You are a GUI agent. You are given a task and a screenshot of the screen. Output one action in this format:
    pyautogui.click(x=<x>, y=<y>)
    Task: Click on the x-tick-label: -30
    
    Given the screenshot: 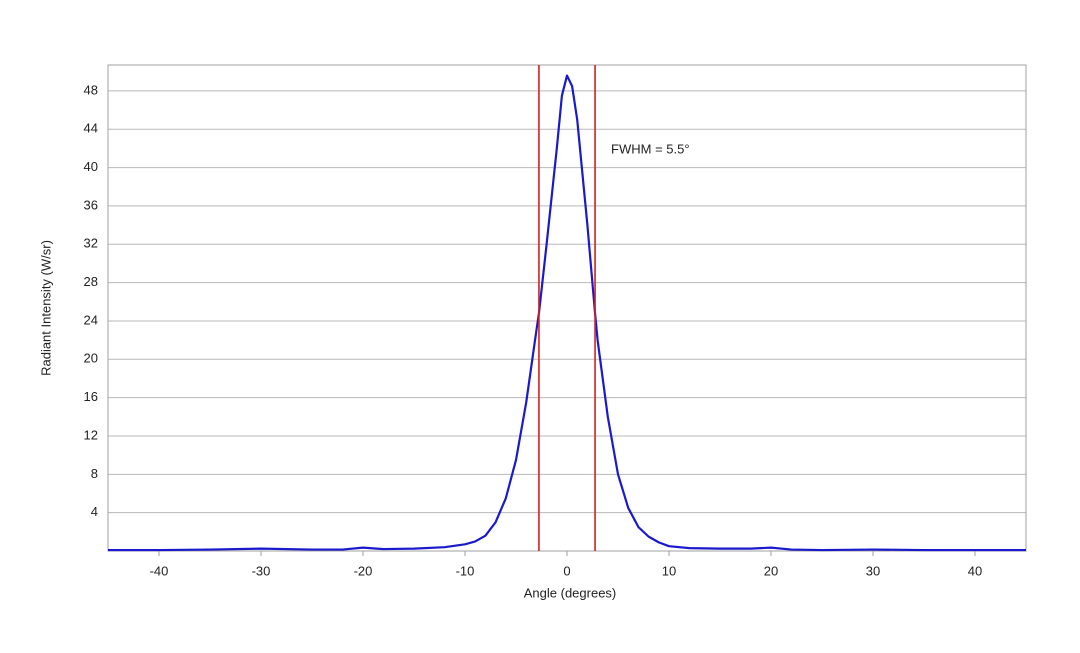 What is the action you would take?
    pyautogui.click(x=261, y=570)
    